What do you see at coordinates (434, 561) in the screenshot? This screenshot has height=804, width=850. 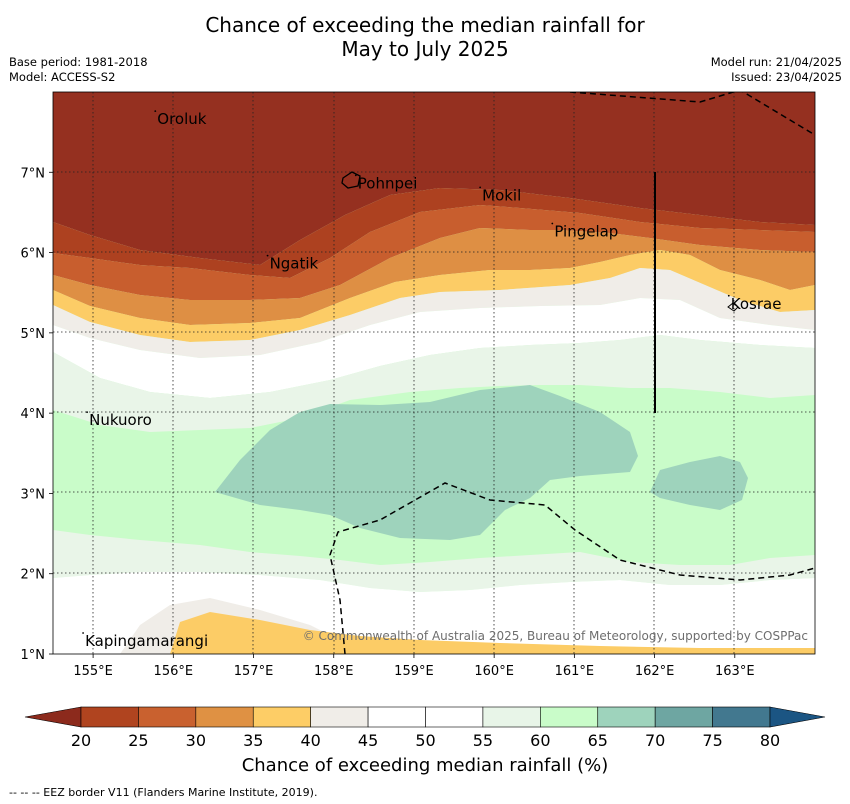 I see `field-55-60-south` at bounding box center [434, 561].